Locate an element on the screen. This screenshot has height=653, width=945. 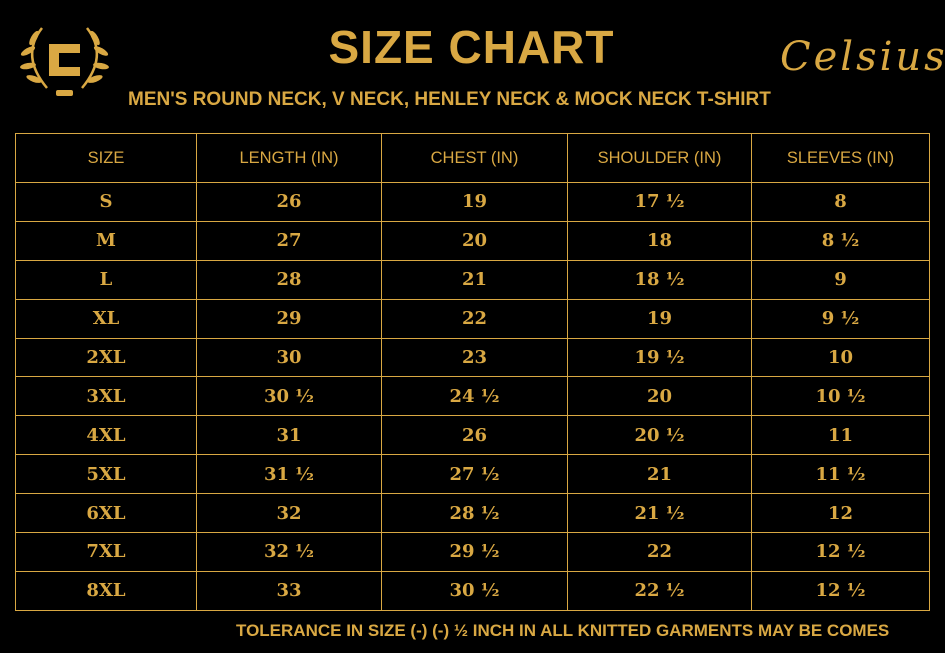
table-row: 7XL 32 ½ 29 ½ 22 12 ½ is located at coordinates (472, 552).